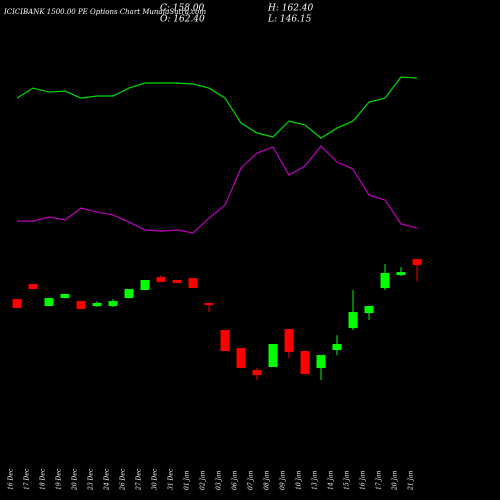  Describe the element at coordinates (395, 480) in the screenshot. I see `x-tick-label: 20 Jan` at that location.